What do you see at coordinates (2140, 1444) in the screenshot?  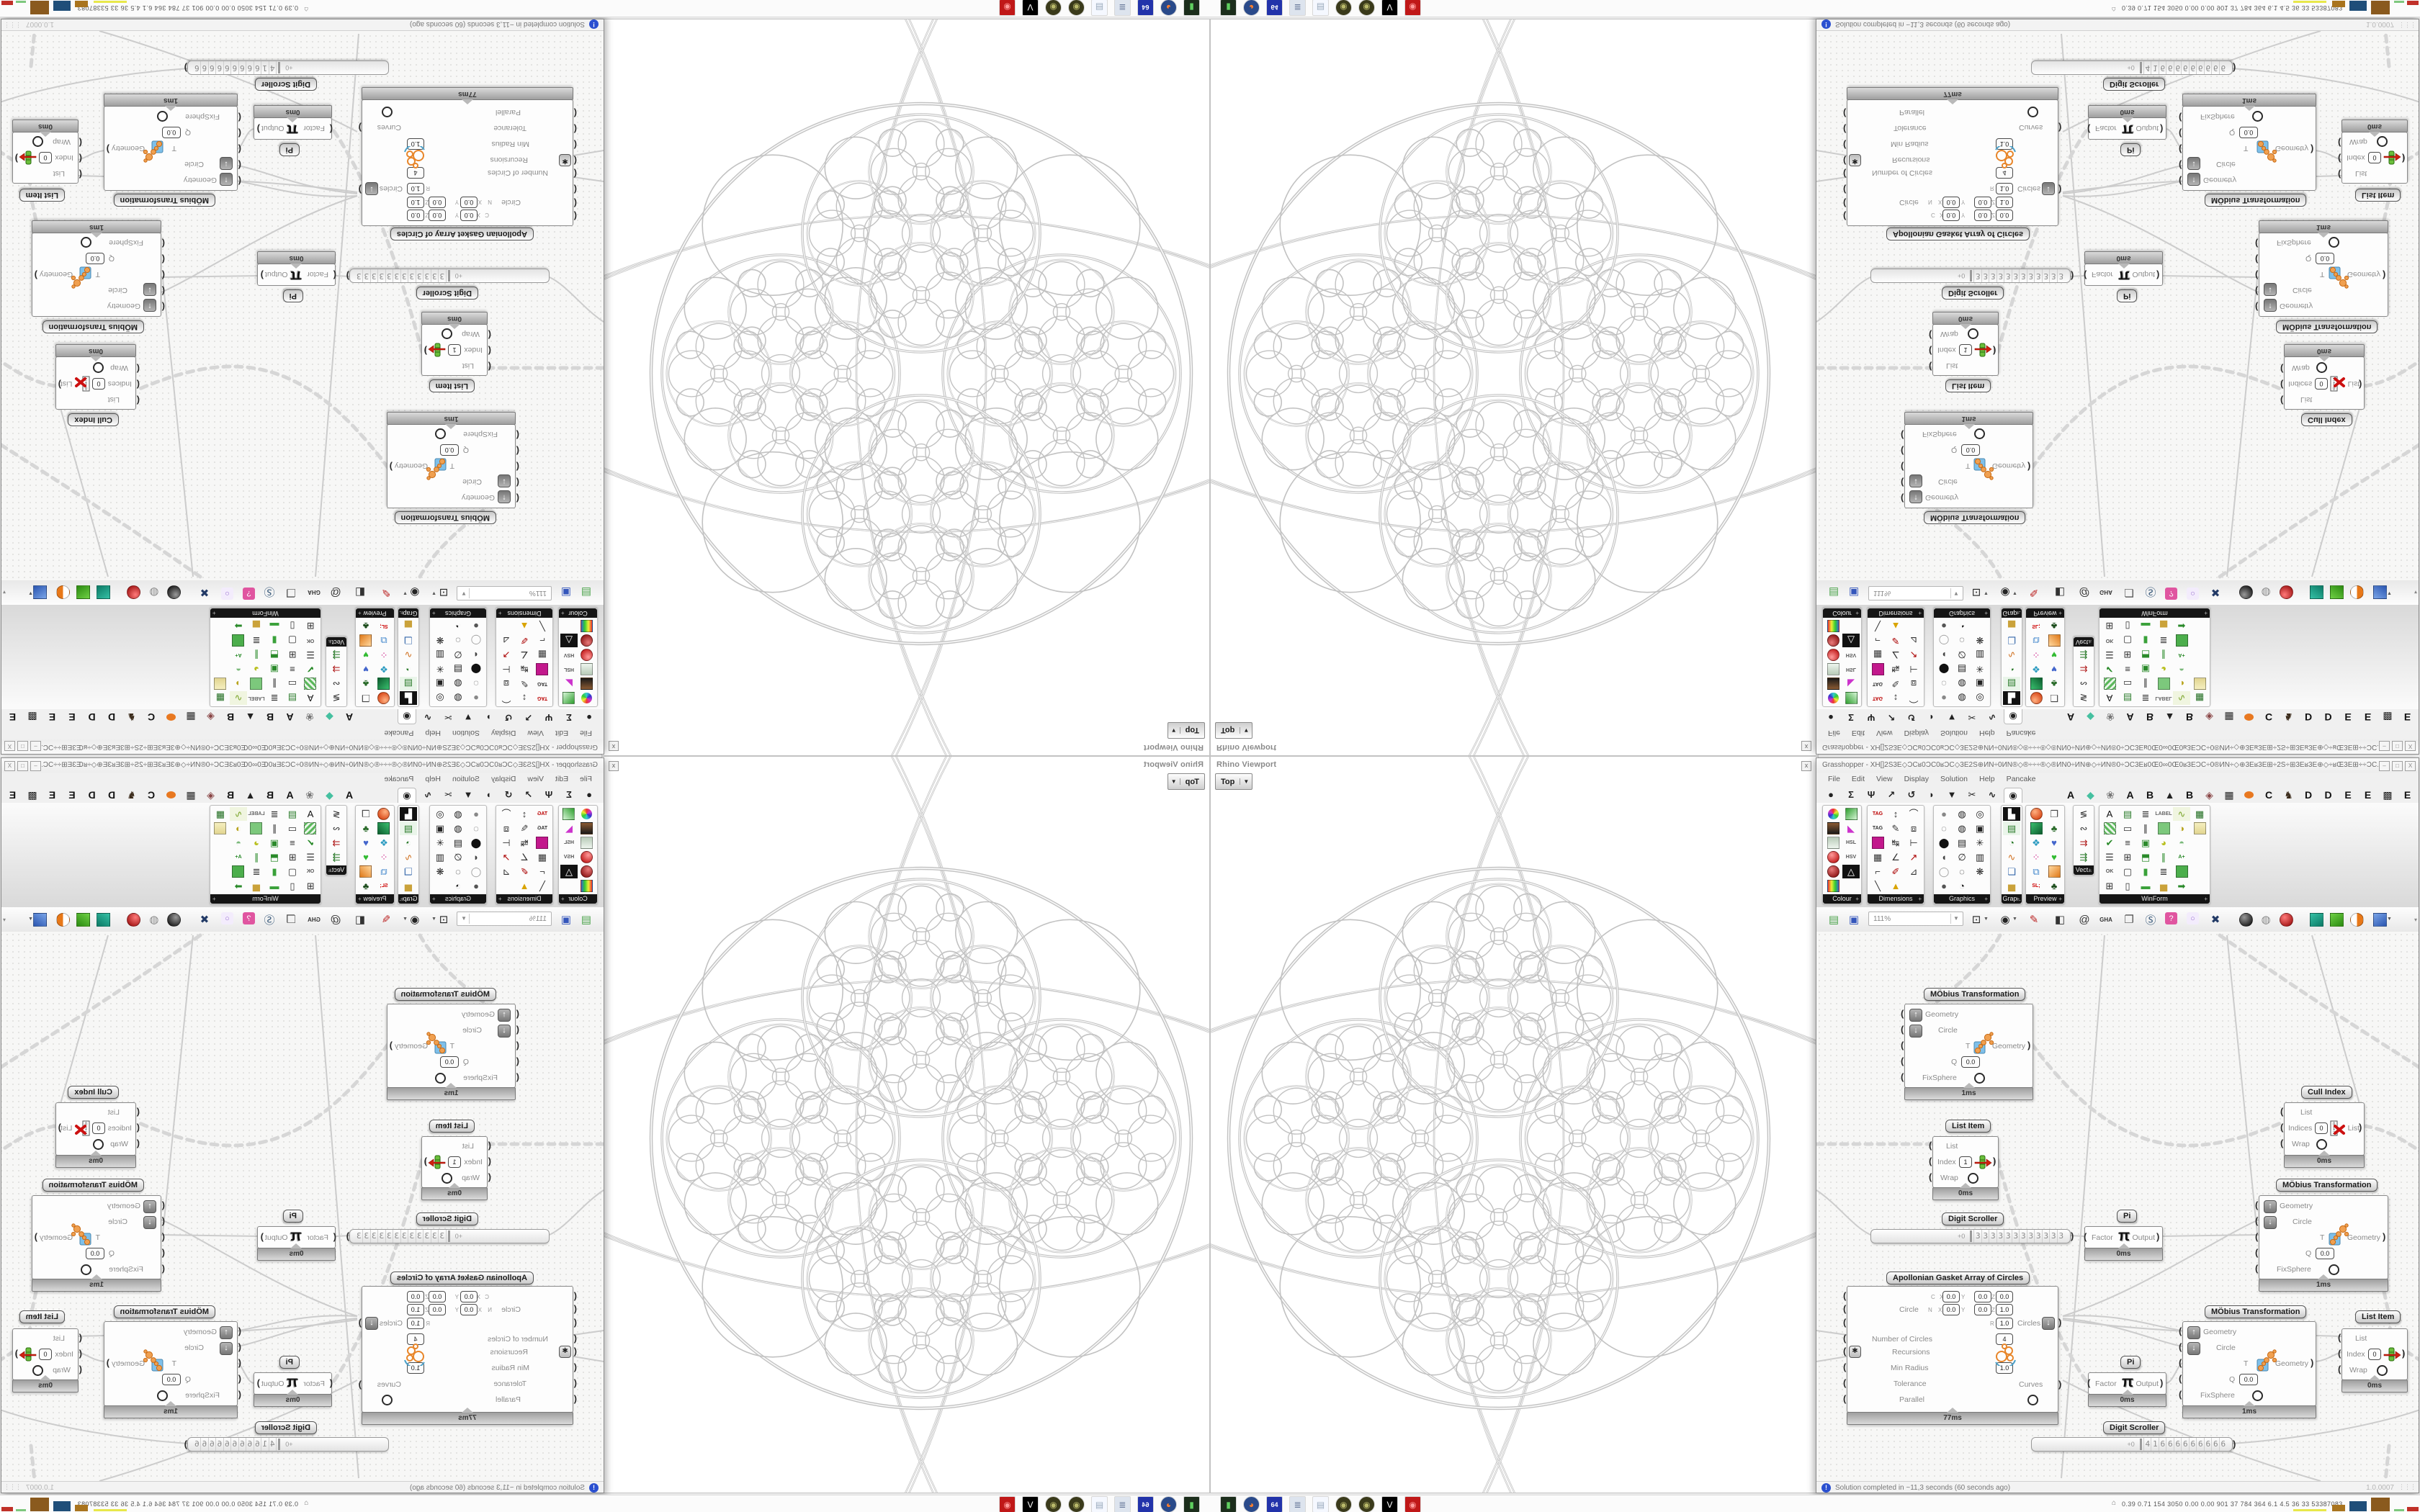 I see `scroller-thumb` at bounding box center [2140, 1444].